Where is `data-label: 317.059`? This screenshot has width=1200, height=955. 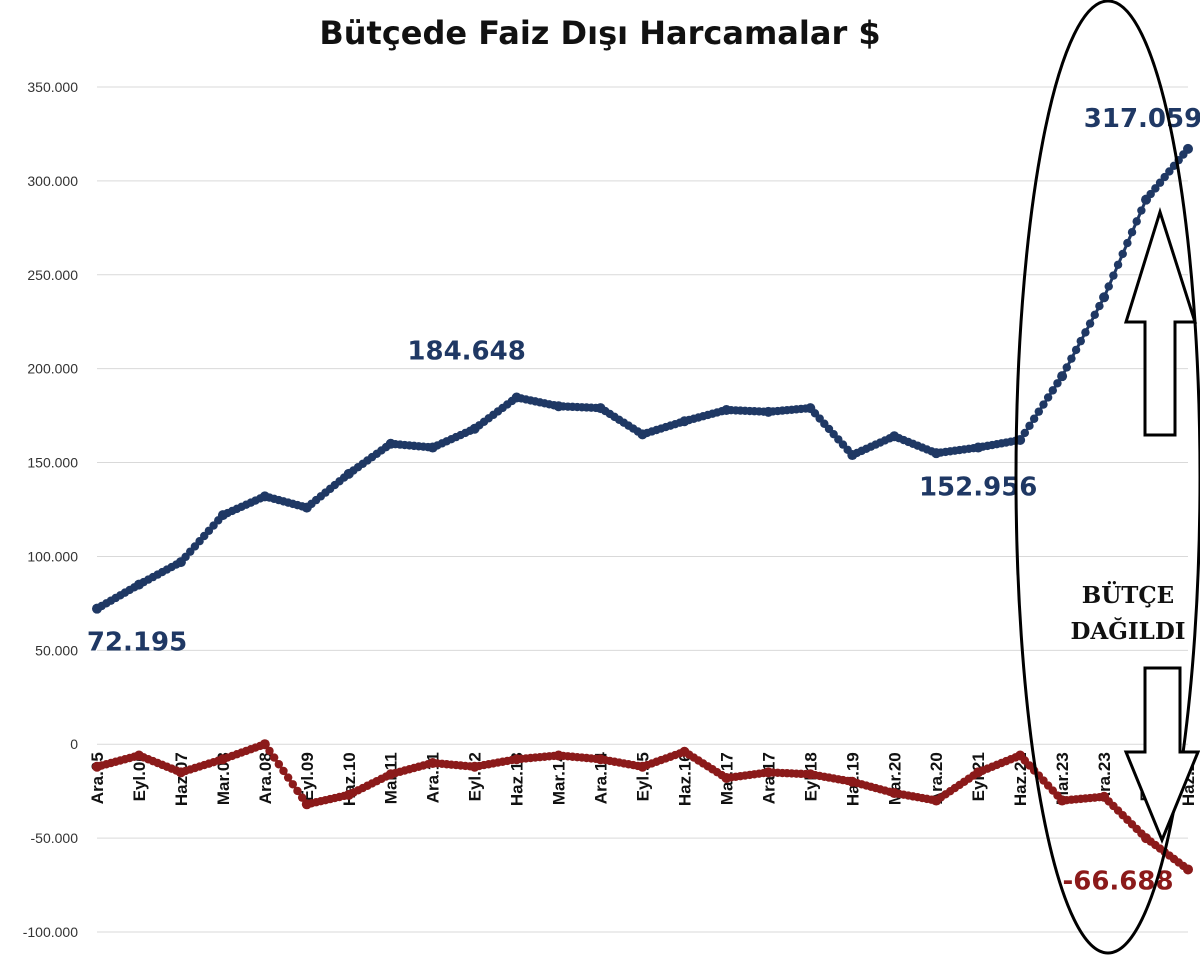
data-label: 317.059 is located at coordinates (1142, 119).